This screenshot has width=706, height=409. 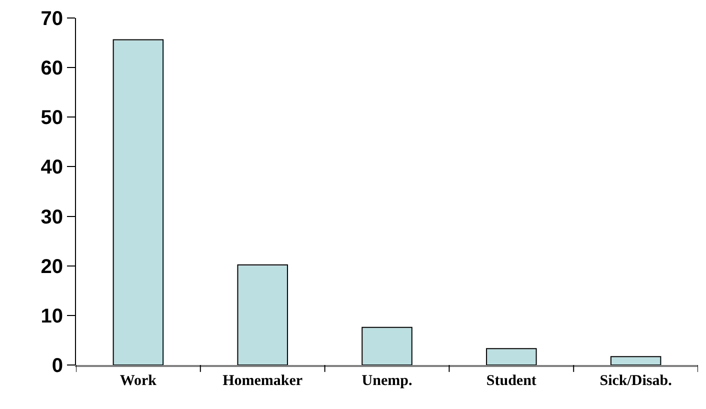 What do you see at coordinates (262, 381) in the screenshot?
I see `x-tick-label: Homemaker` at bounding box center [262, 381].